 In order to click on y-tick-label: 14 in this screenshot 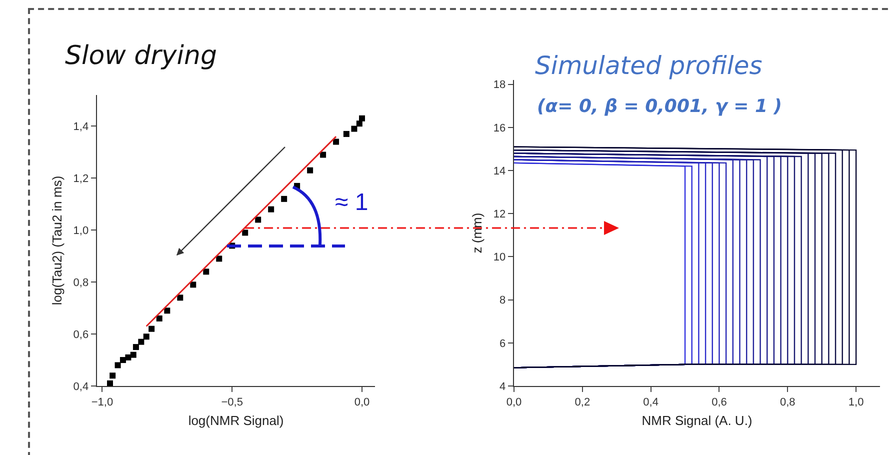, I will do `click(499, 171)`.